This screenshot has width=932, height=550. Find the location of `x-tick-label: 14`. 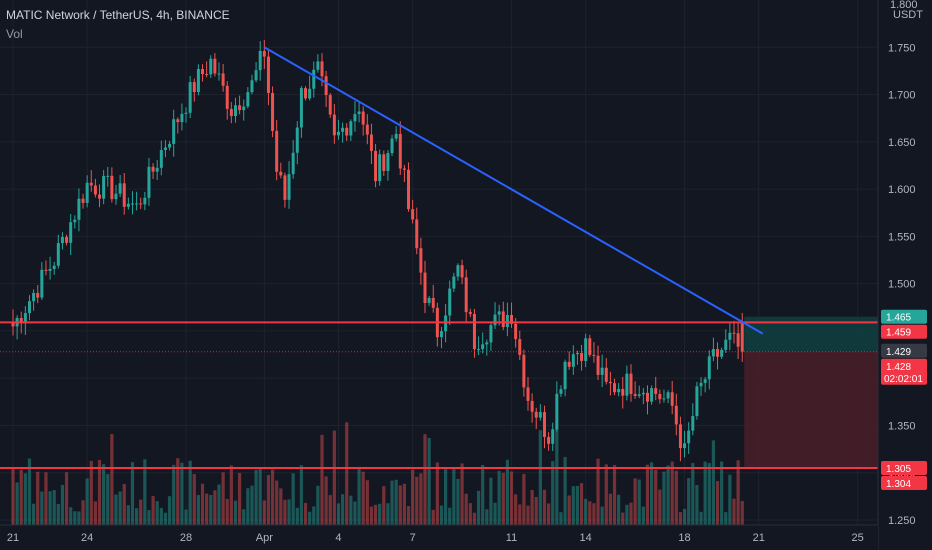

x-tick-label: 14 is located at coordinates (586, 538).